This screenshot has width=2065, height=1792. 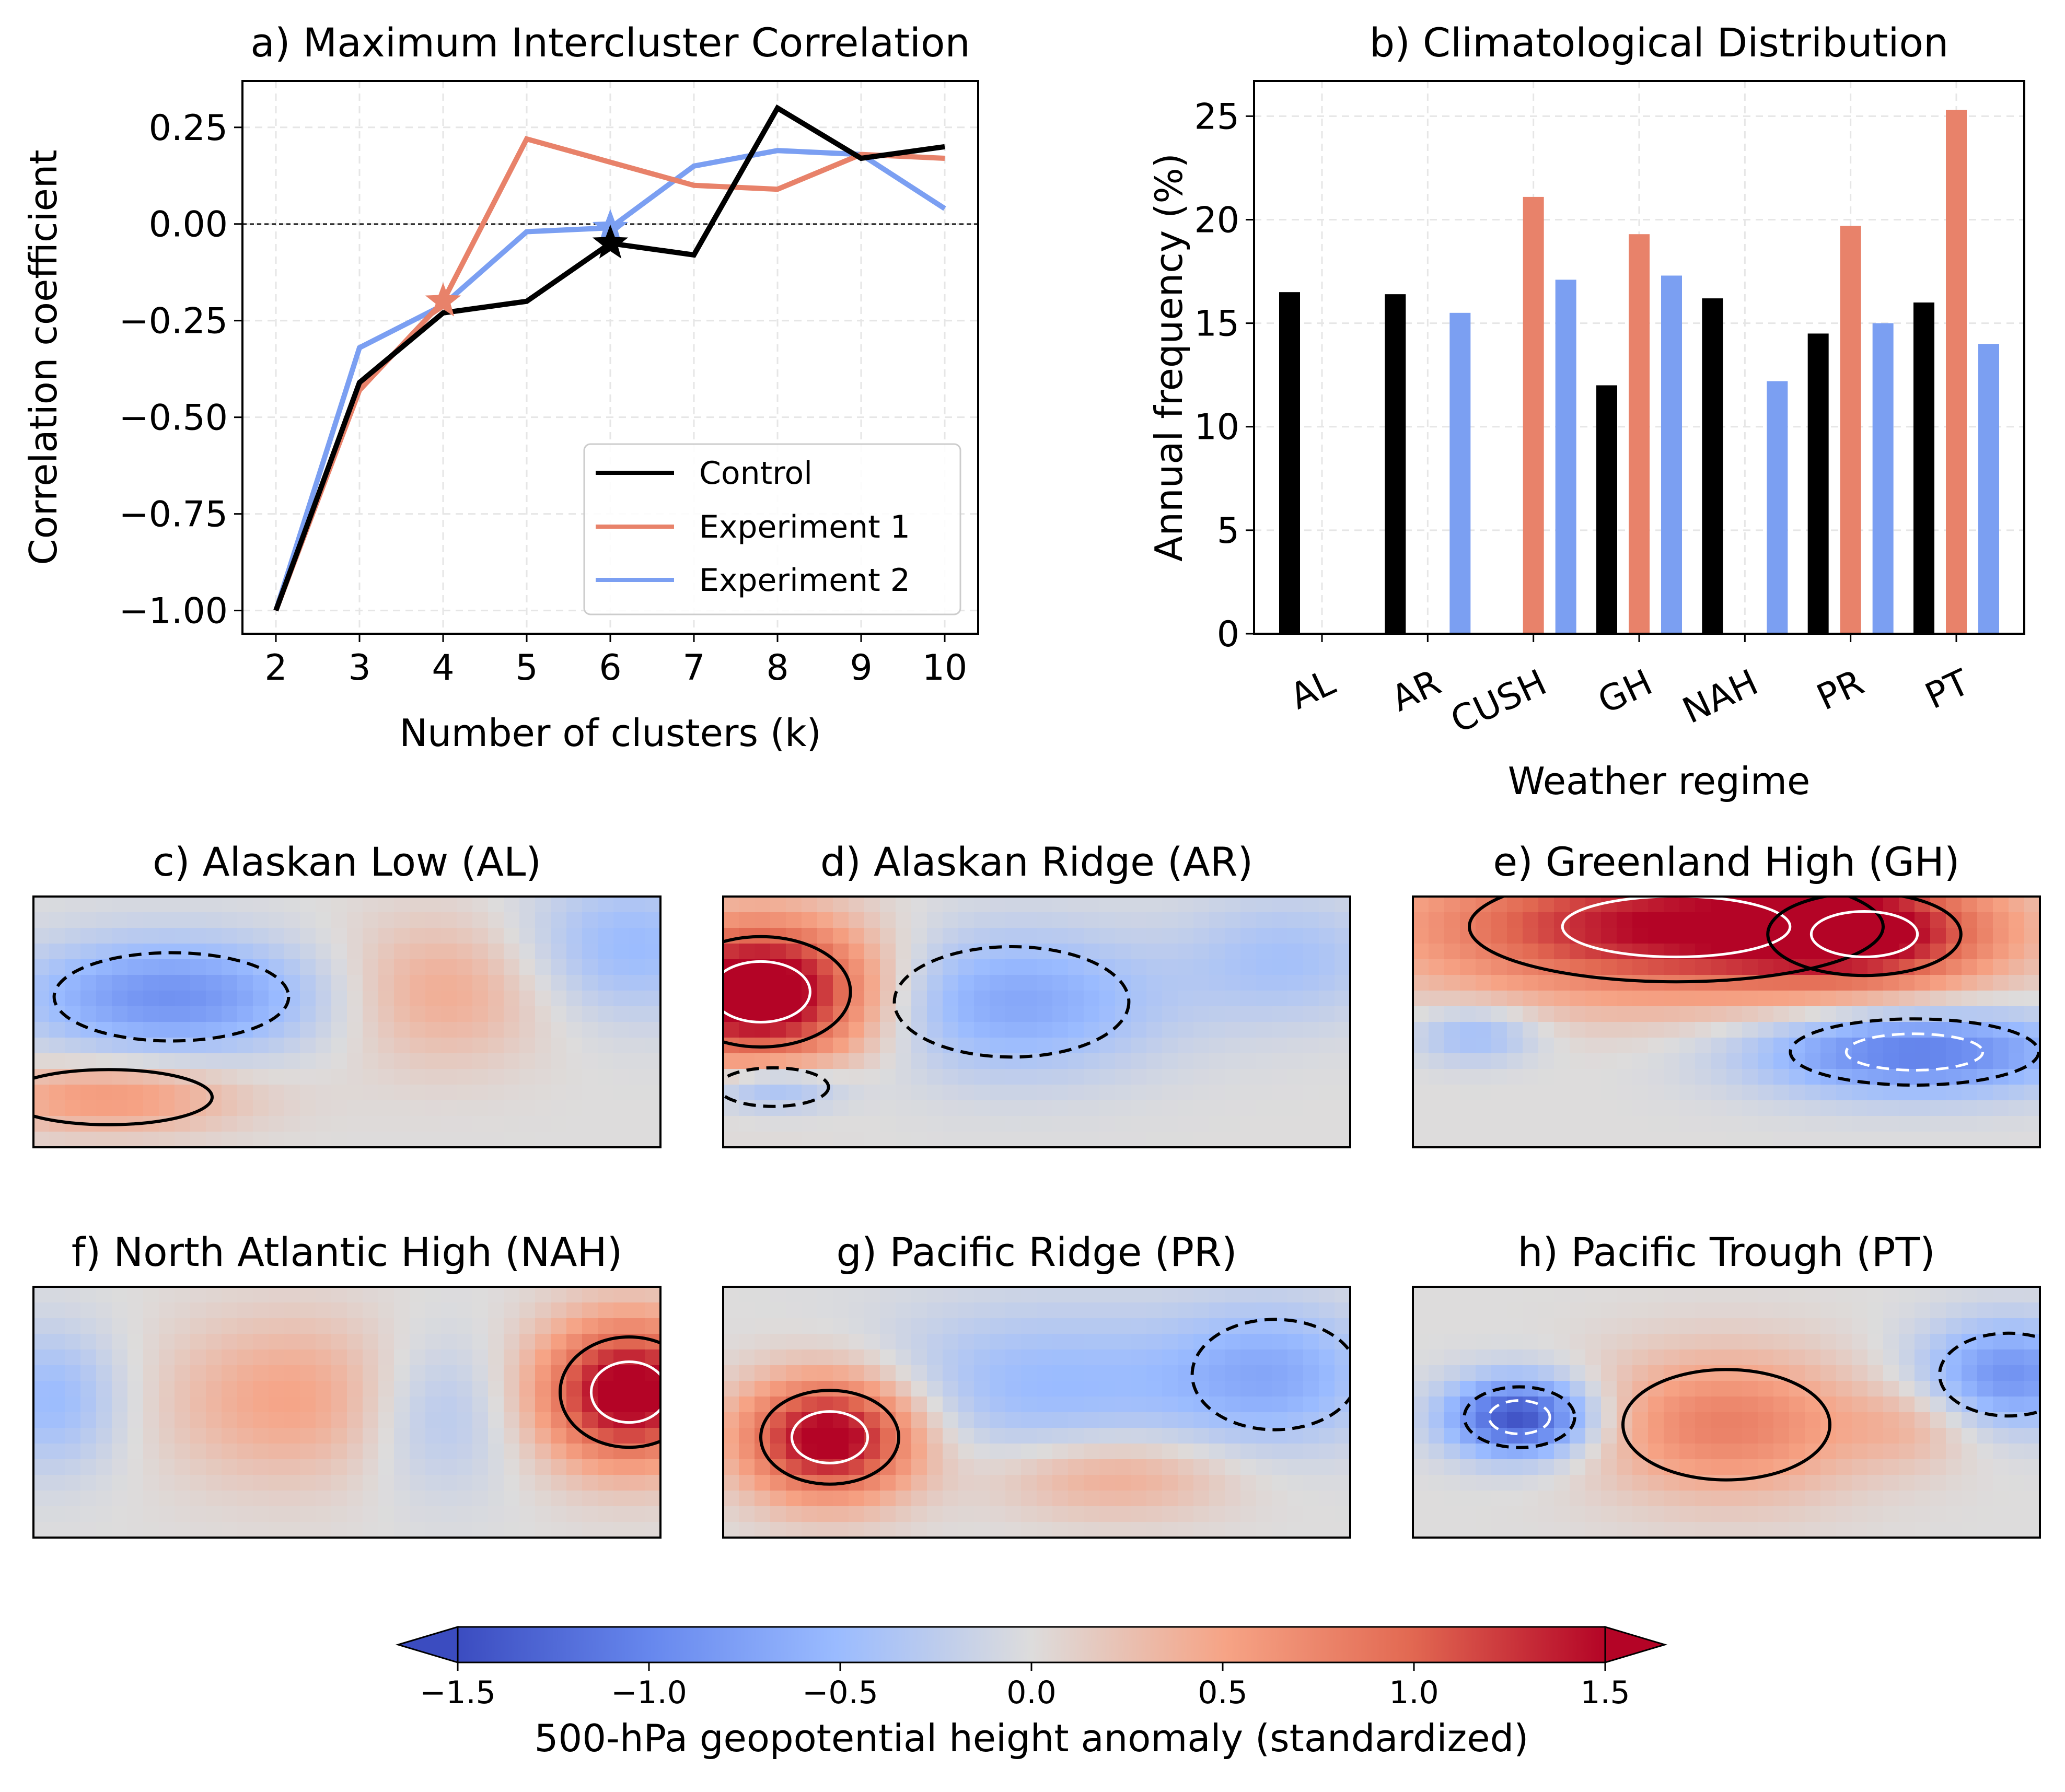 What do you see at coordinates (927, 1022) in the screenshot?
I see `contours` at bounding box center [927, 1022].